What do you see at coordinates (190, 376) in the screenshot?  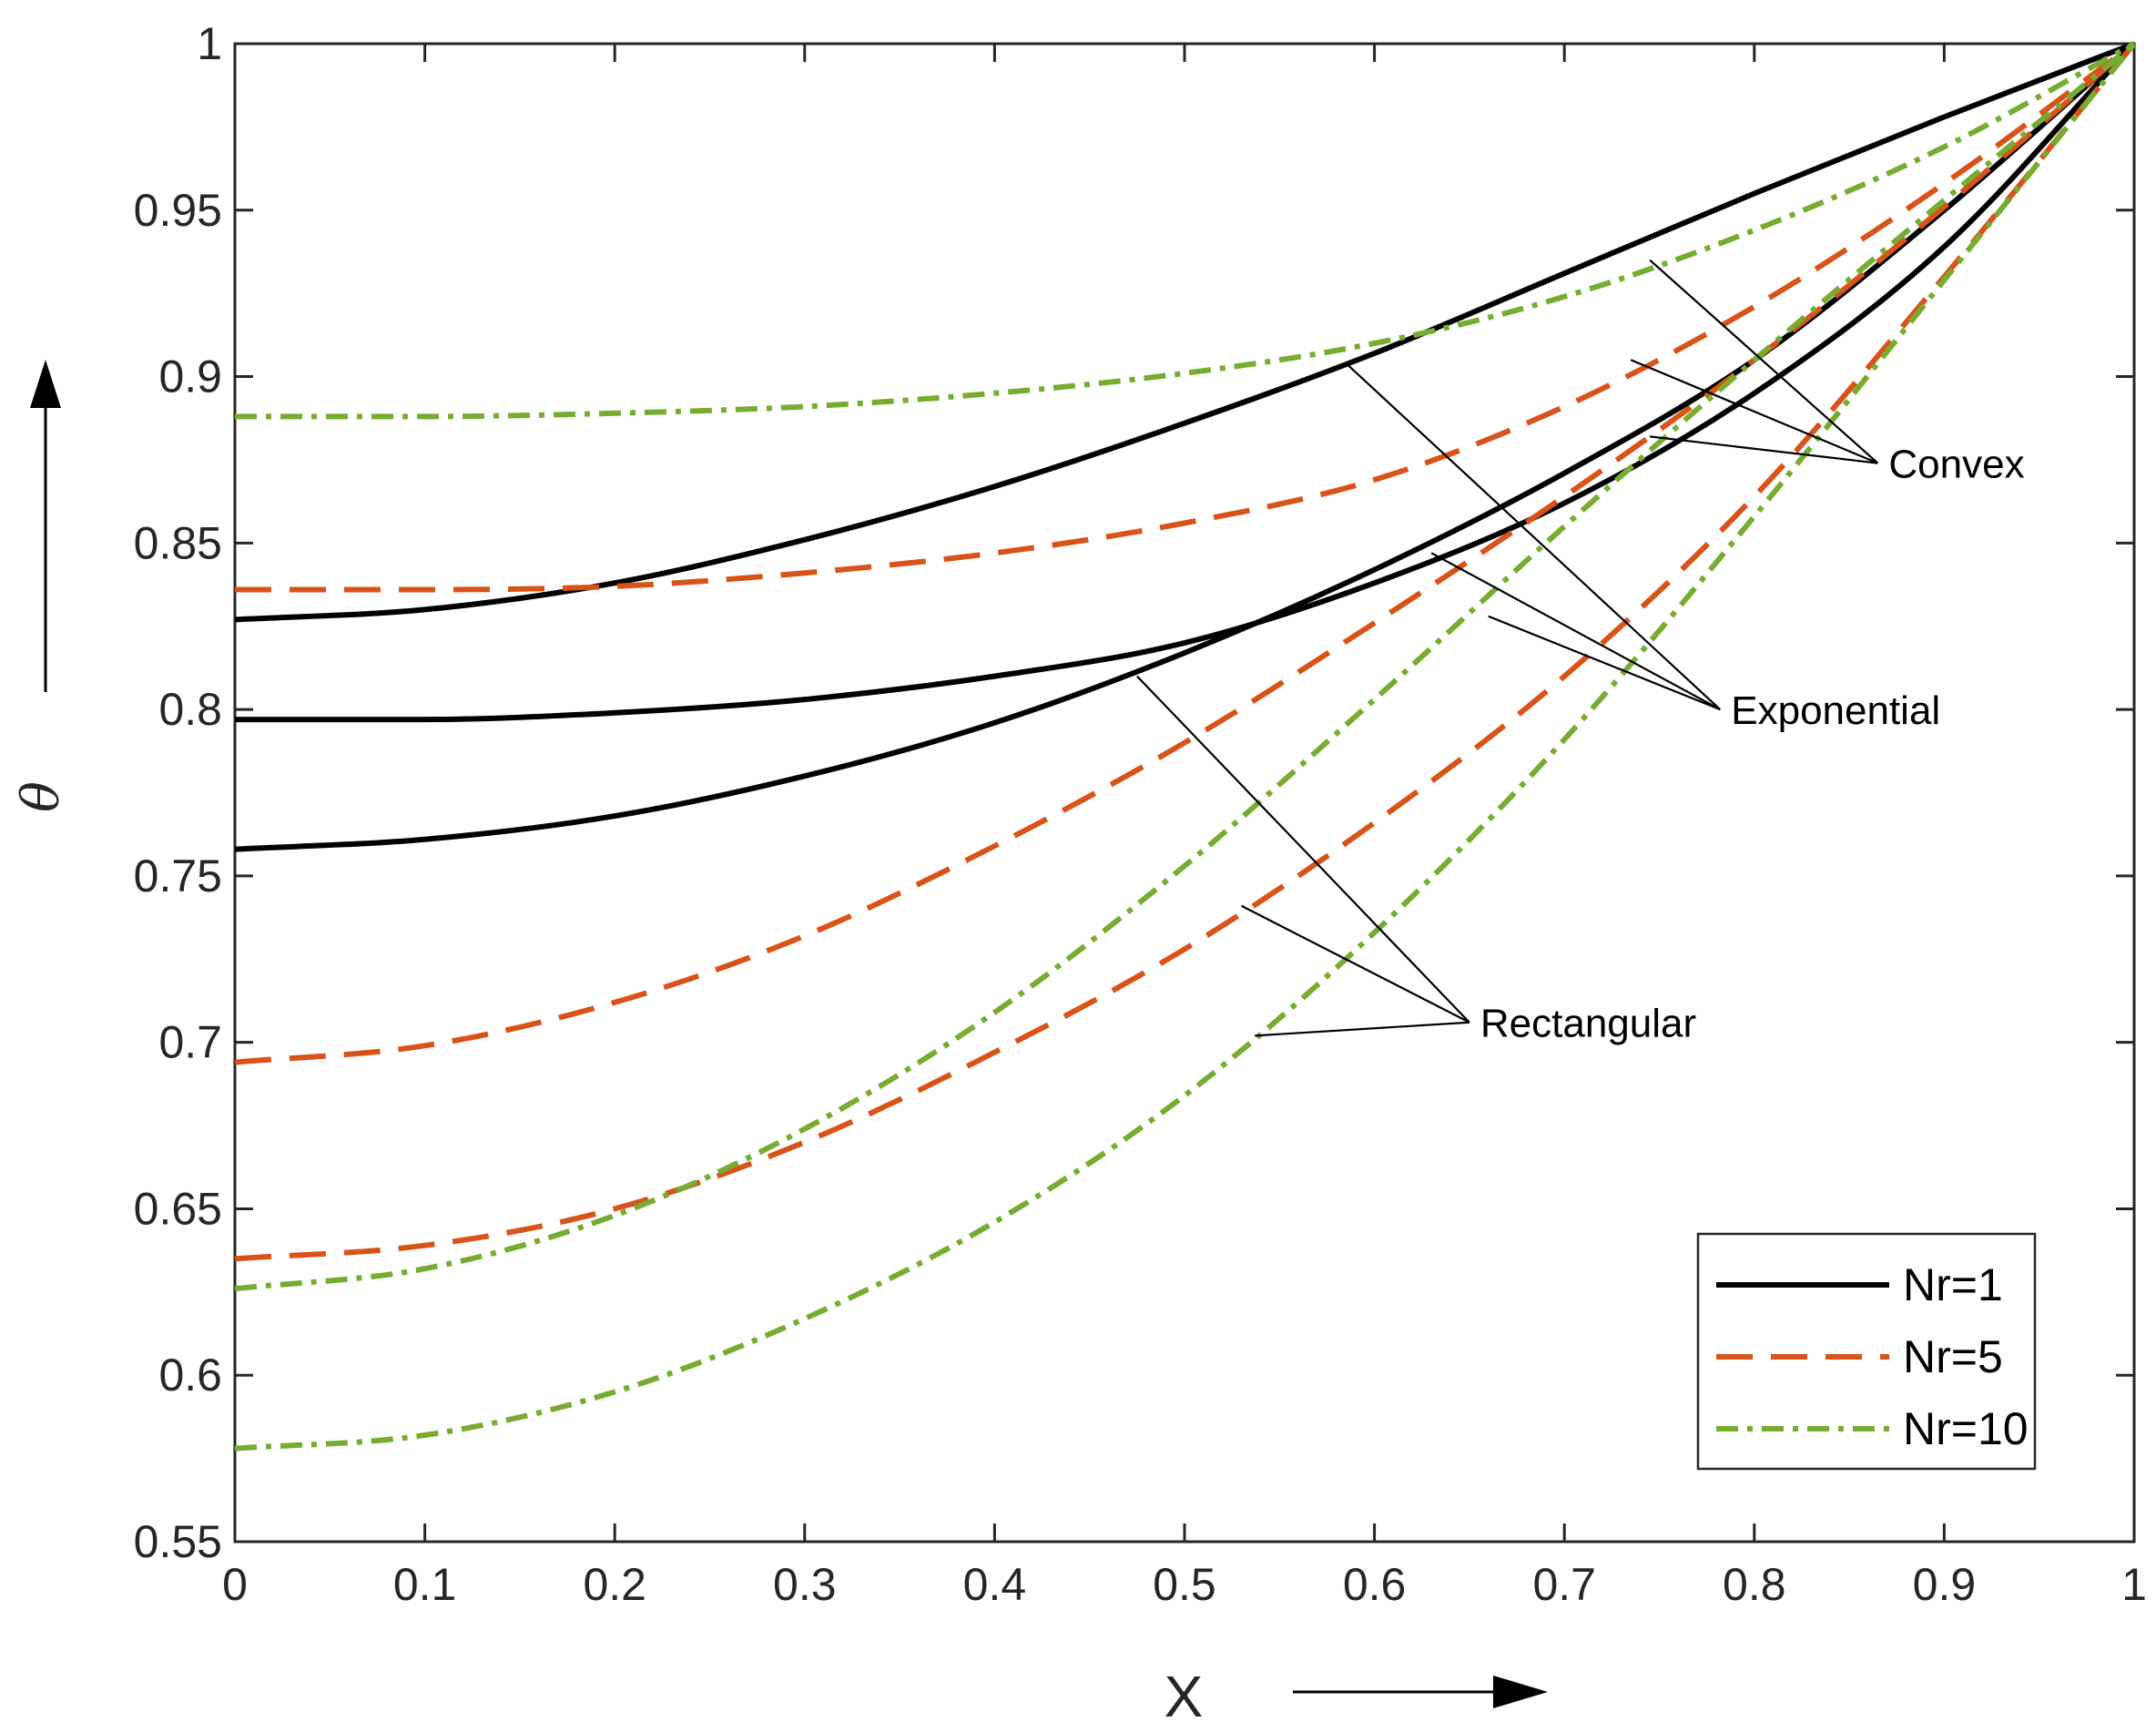 I see `y-tick-label: 0.9` at bounding box center [190, 376].